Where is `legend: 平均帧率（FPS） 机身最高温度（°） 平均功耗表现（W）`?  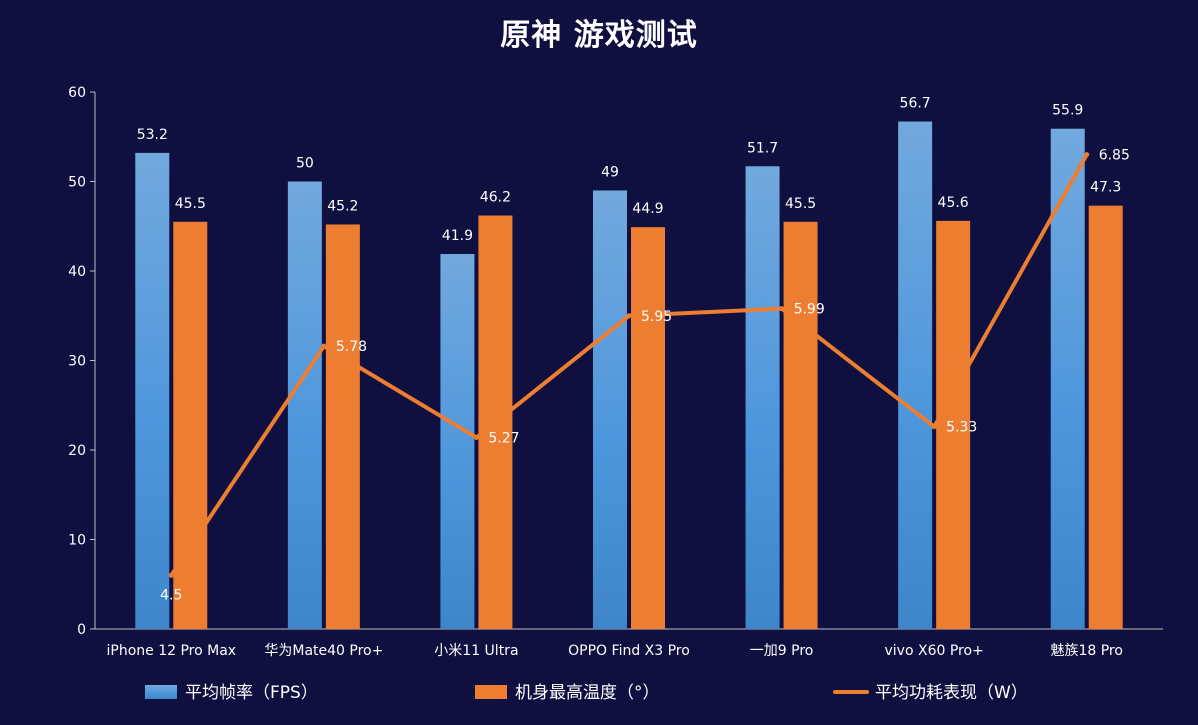 legend: 平均帧率（FPS） 机身最高温度（°） 平均功耗表现（W） is located at coordinates (586, 693).